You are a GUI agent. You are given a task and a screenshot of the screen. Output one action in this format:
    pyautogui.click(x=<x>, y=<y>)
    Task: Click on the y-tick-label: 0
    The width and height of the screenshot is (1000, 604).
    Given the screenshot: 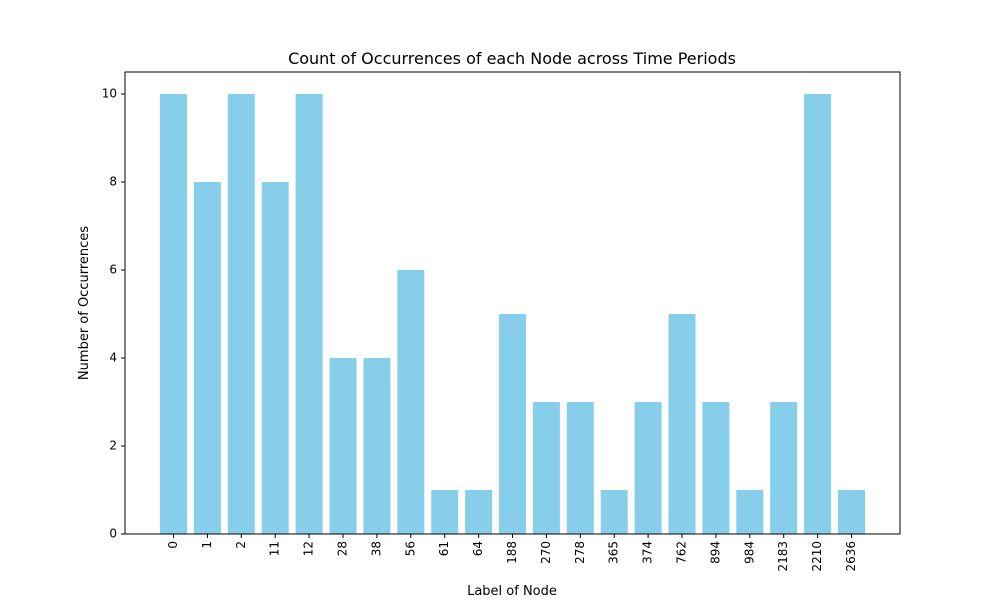 What is the action you would take?
    pyautogui.click(x=113, y=534)
    